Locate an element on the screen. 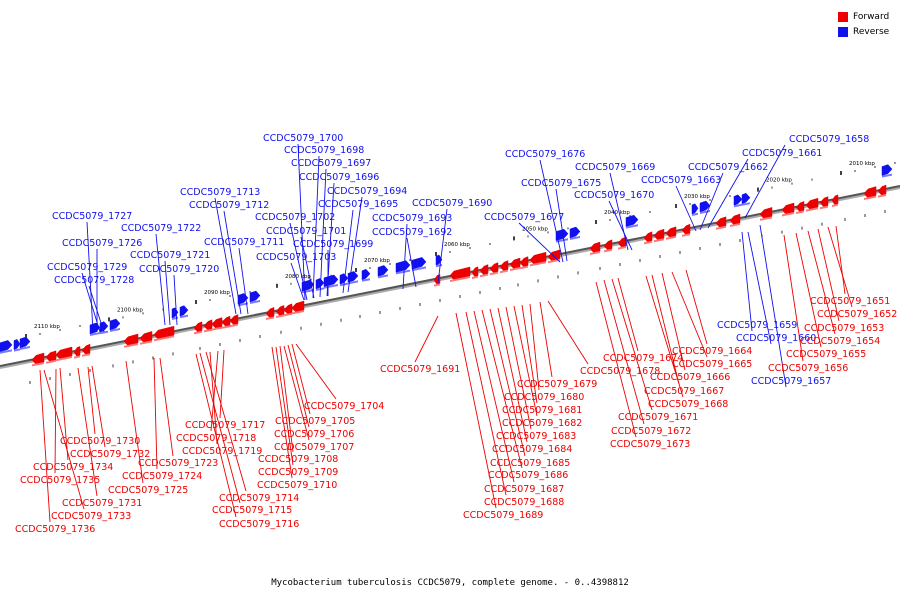 The width and height of the screenshot is (900, 600). forward-gene-label: CCDC5079_1683 is located at coordinates (536, 436).